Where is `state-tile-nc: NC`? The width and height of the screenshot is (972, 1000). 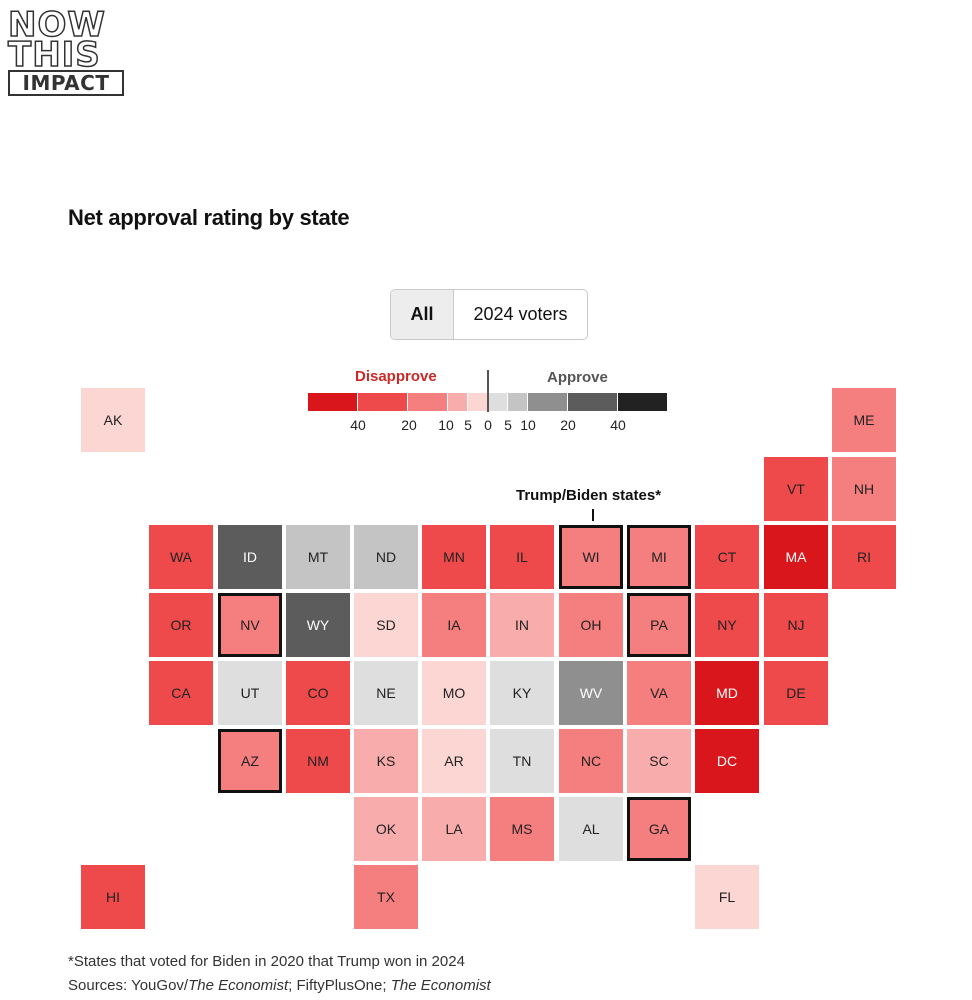
state-tile-nc: NC is located at coordinates (591, 761).